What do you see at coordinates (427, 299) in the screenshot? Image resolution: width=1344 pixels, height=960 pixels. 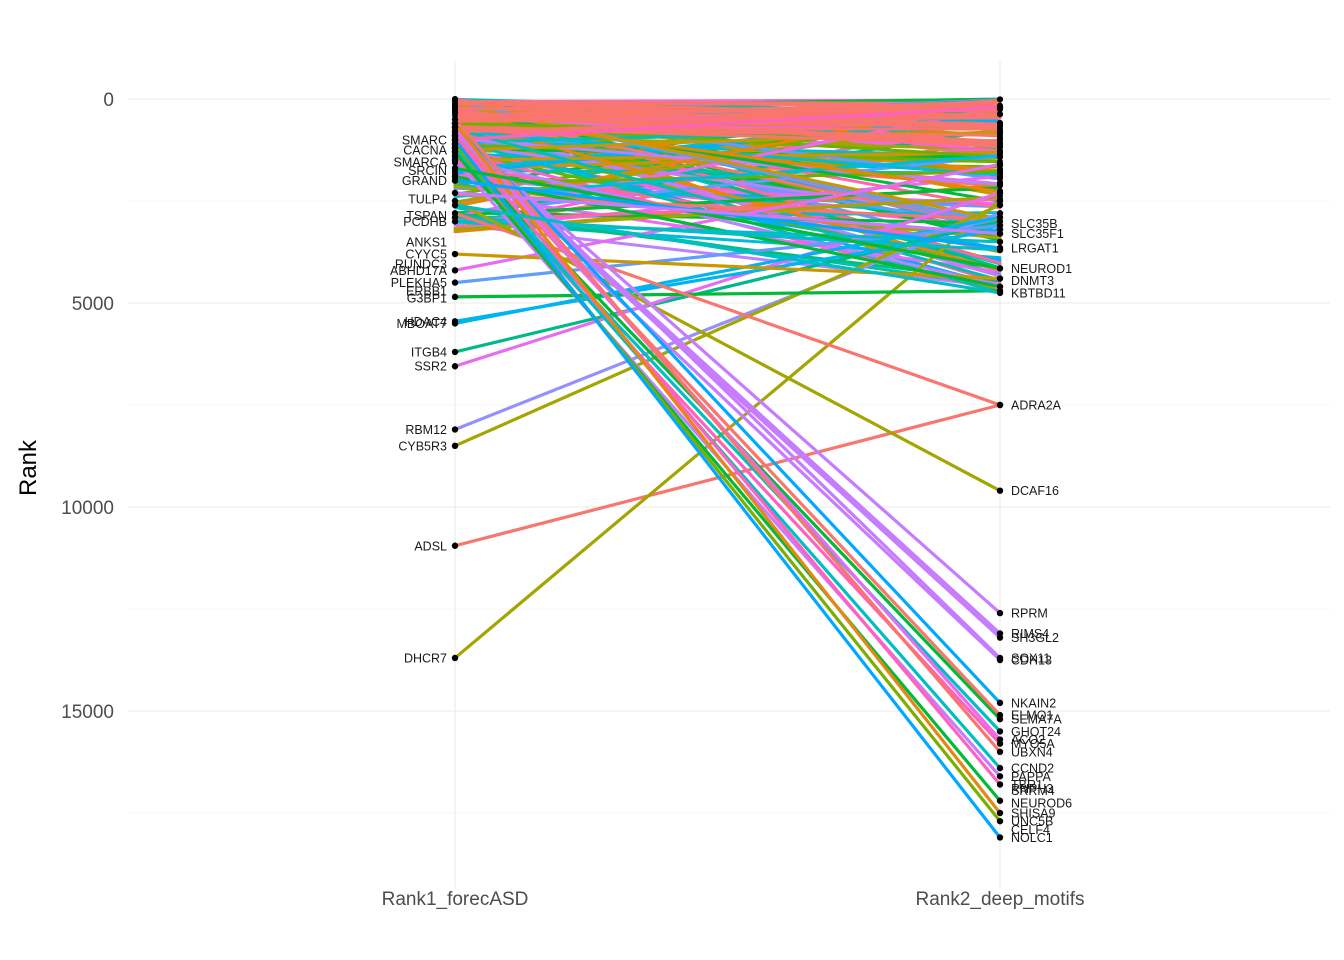 I see `gene-label-left: G3BP1` at bounding box center [427, 299].